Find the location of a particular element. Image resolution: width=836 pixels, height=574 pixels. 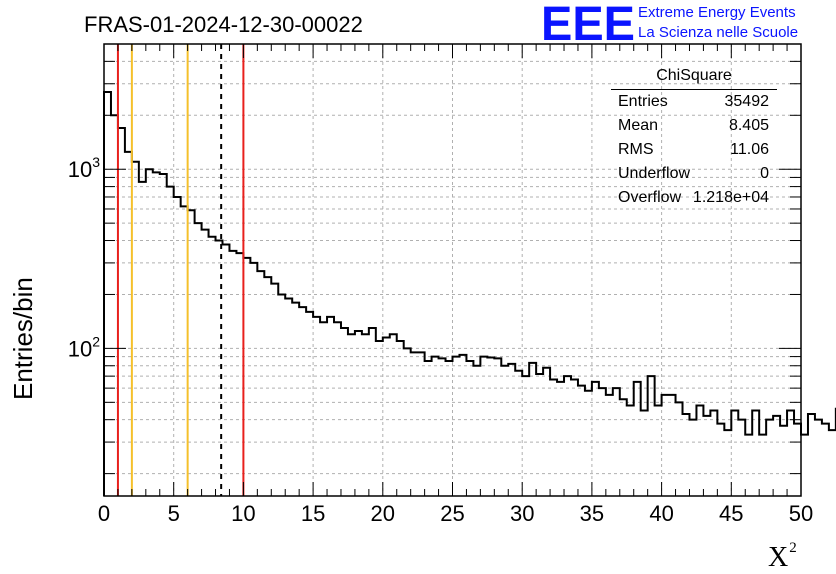

x-tick-label: 5 is located at coordinates (174, 513).